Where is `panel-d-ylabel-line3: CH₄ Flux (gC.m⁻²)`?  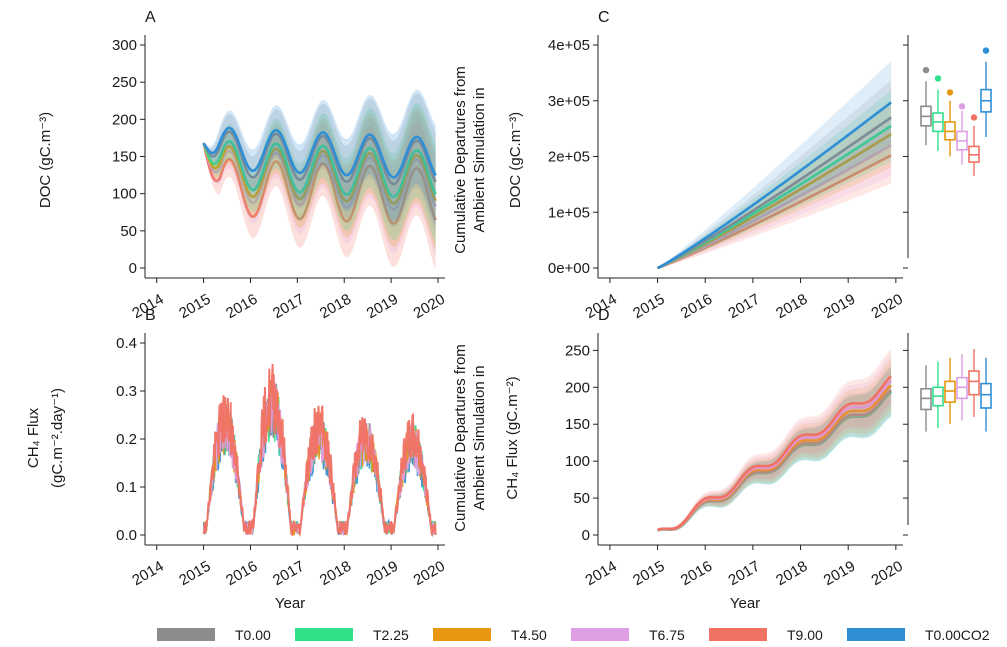 panel-d-ylabel-line3: CH₄ Flux (gC.m⁻²) is located at coordinates (512, 437).